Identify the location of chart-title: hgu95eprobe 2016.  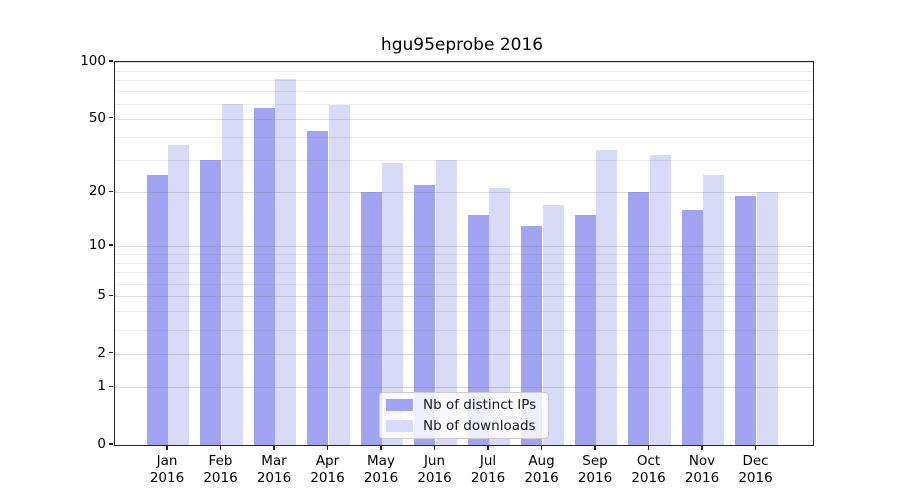
(462, 45).